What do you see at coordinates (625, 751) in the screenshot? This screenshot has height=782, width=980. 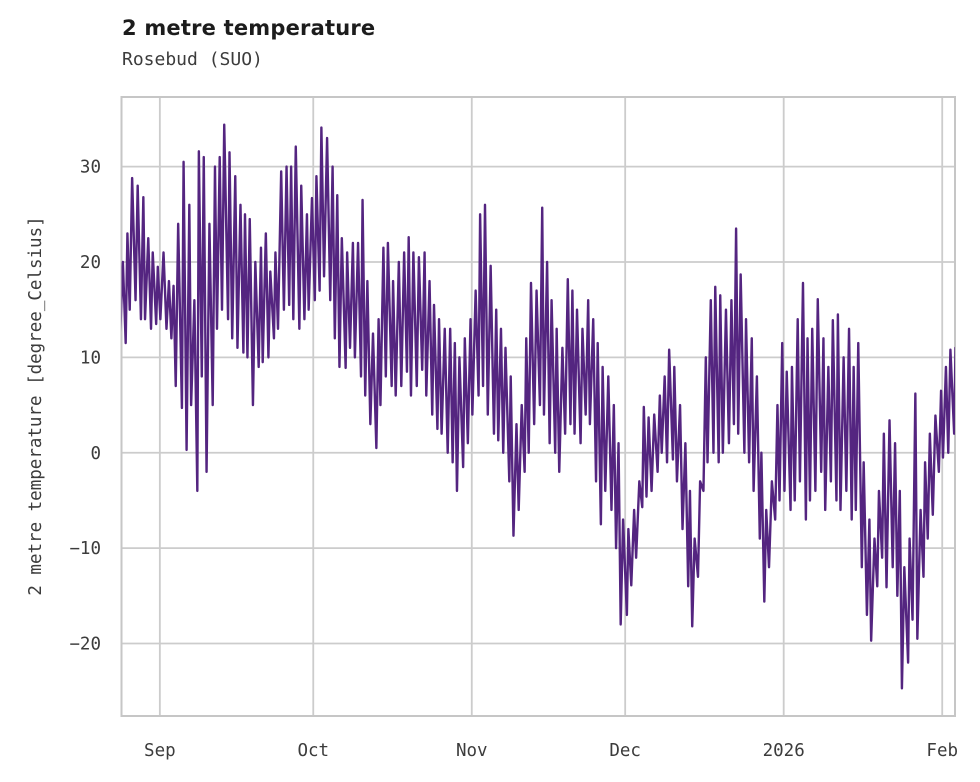 I see `x-tick-label: Dec` at bounding box center [625, 751].